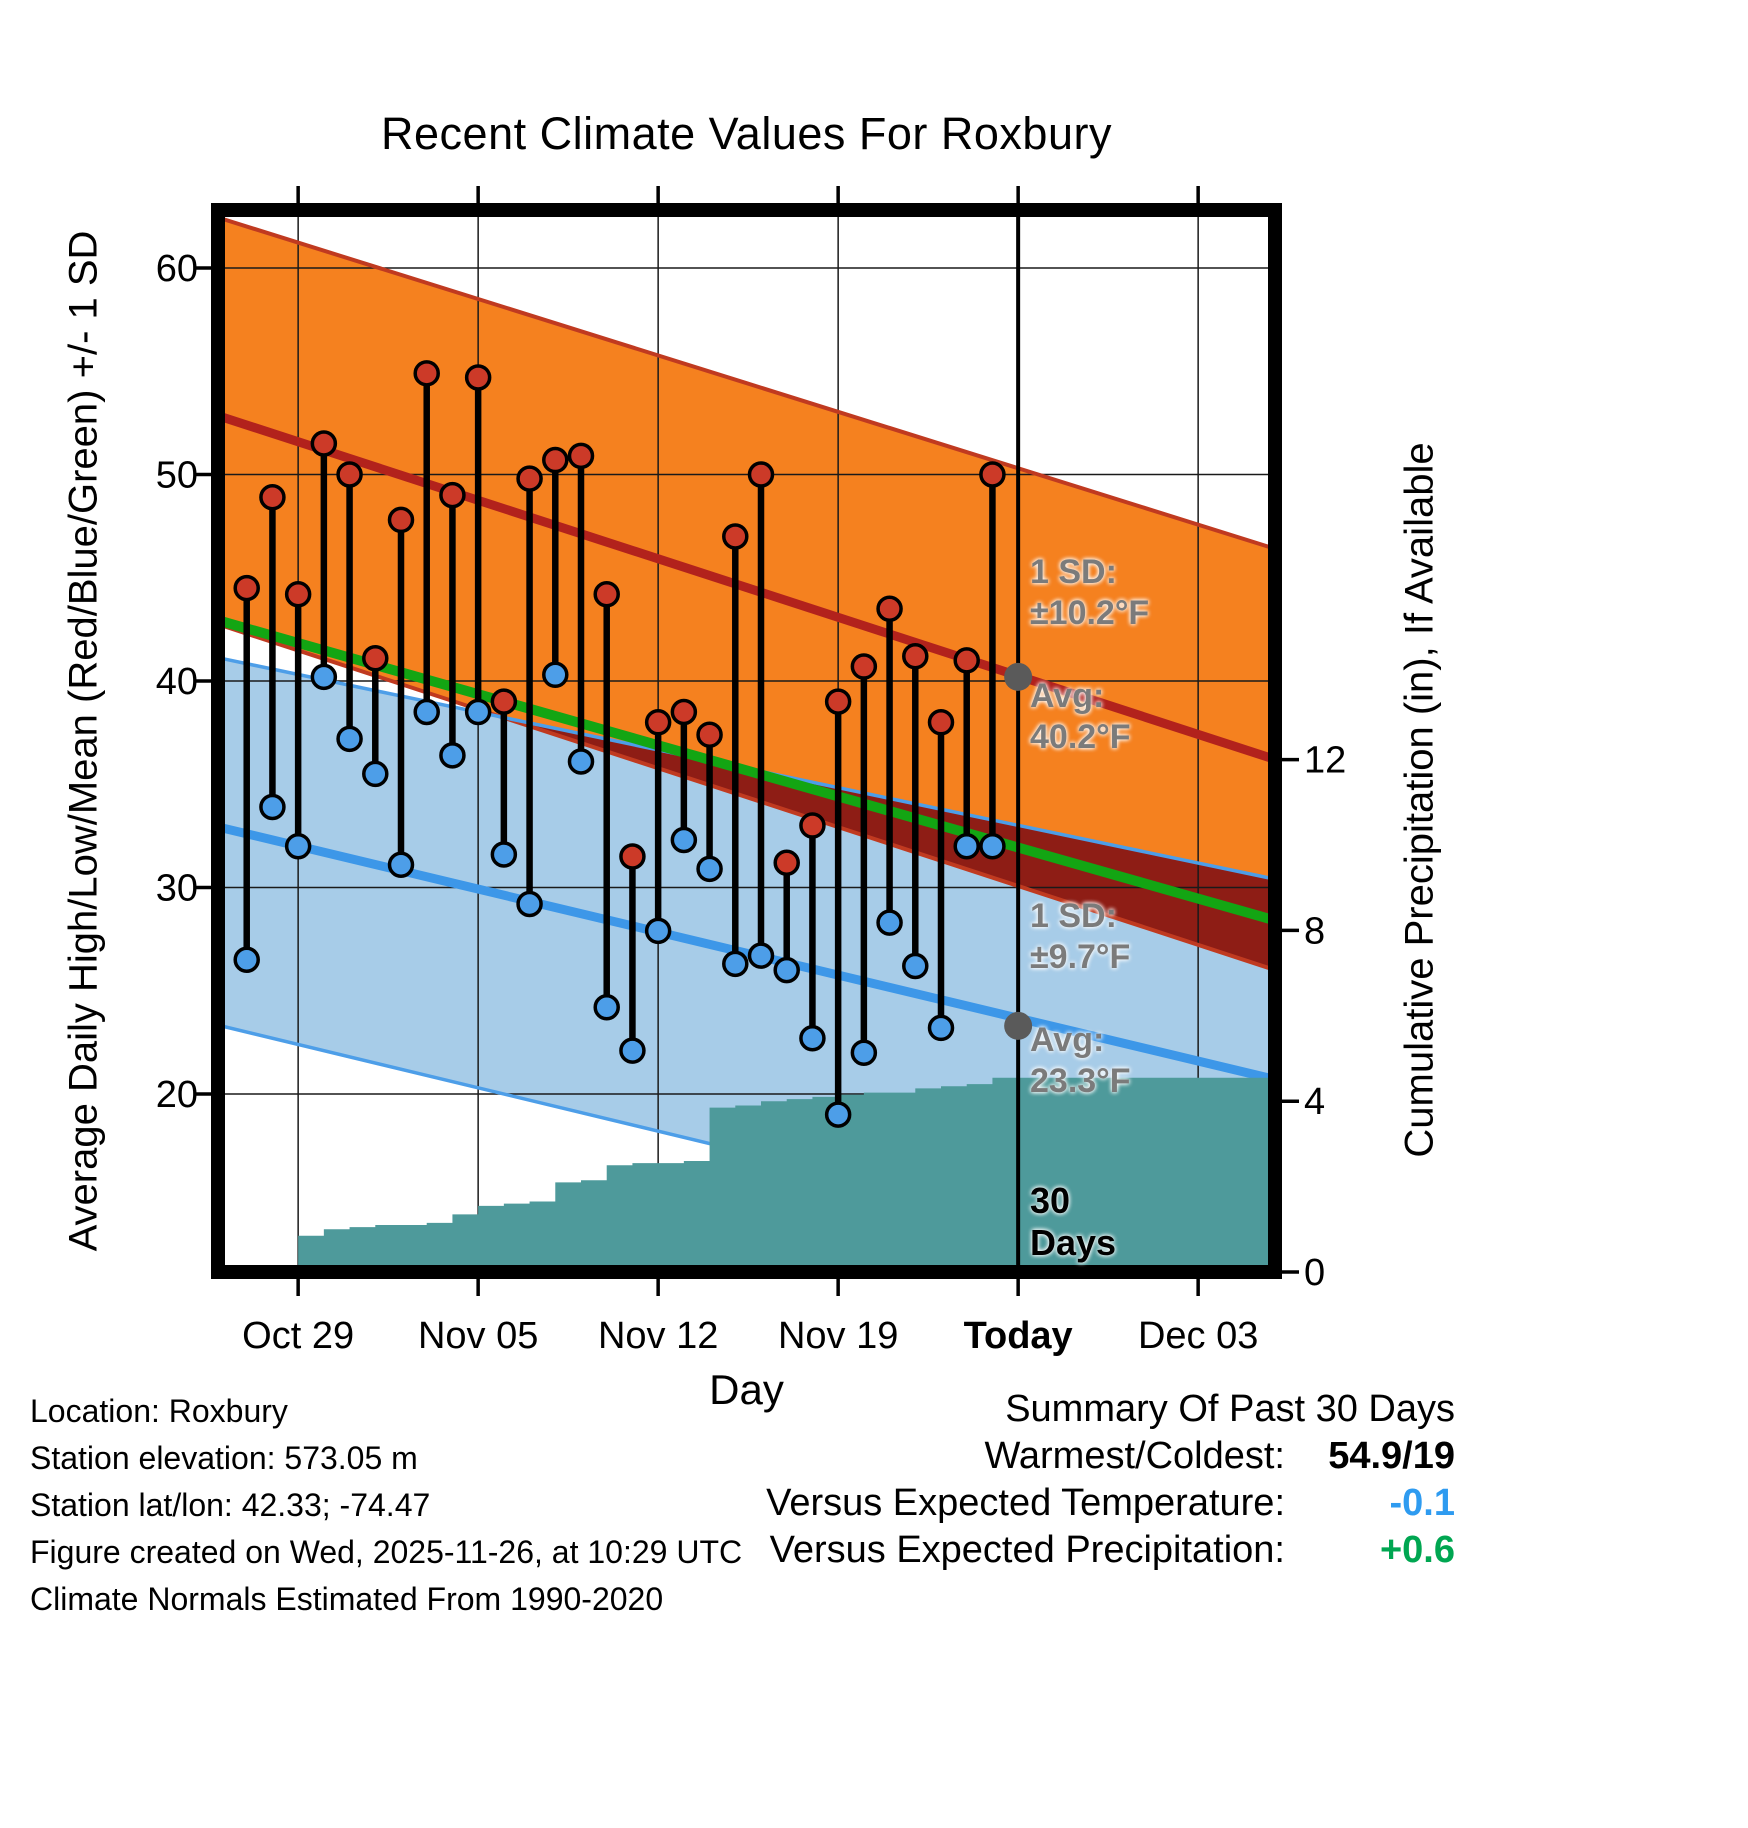 This screenshot has width=1748, height=1828. I want to click on annotation-line: 23.3°F, so click(1080, 1081).